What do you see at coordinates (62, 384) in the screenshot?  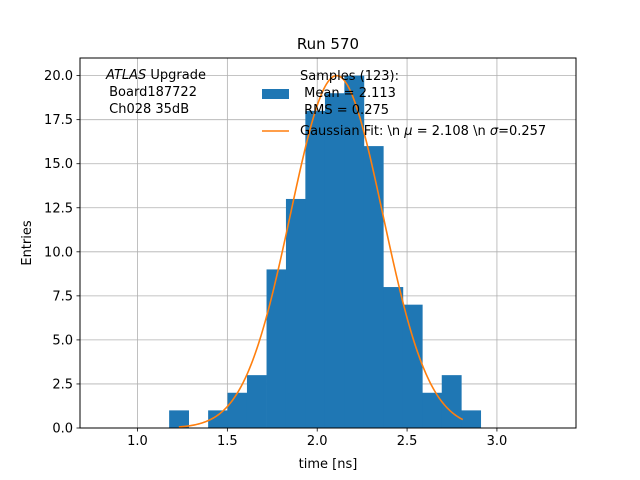 I see `y-tick-label: 2.5` at bounding box center [62, 384].